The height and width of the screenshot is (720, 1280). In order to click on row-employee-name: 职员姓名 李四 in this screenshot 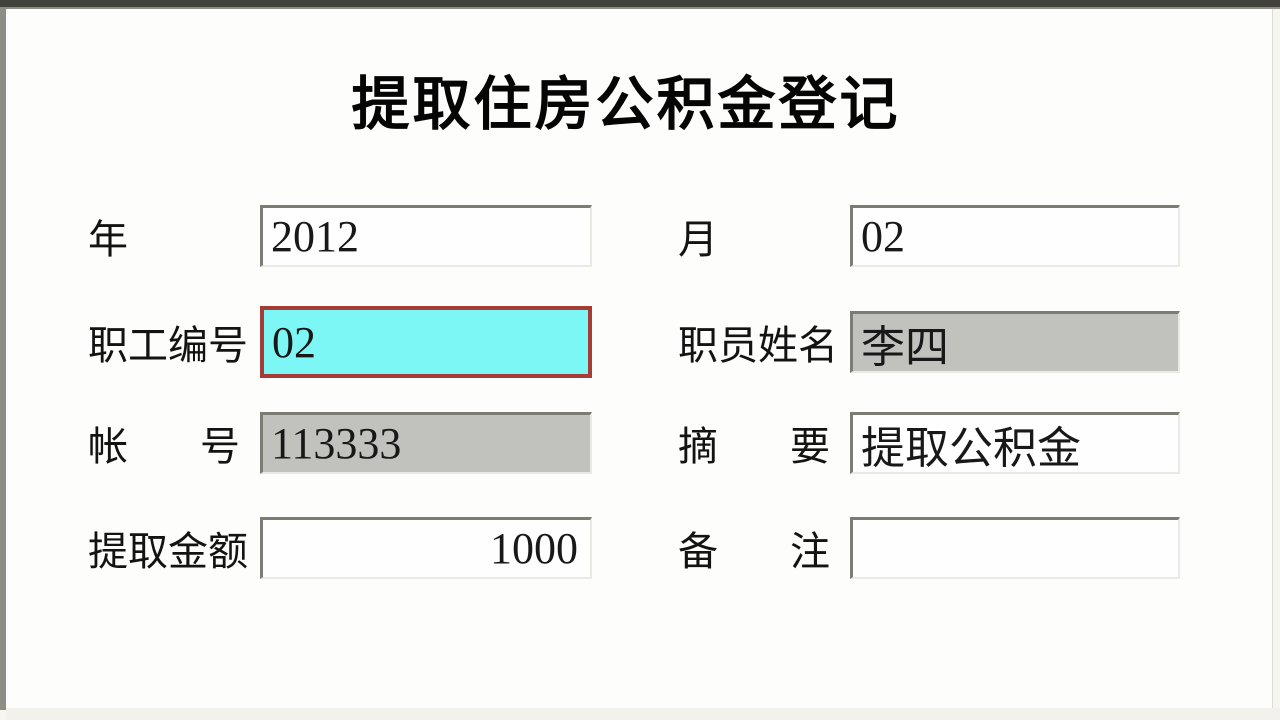, I will do `click(929, 342)`.